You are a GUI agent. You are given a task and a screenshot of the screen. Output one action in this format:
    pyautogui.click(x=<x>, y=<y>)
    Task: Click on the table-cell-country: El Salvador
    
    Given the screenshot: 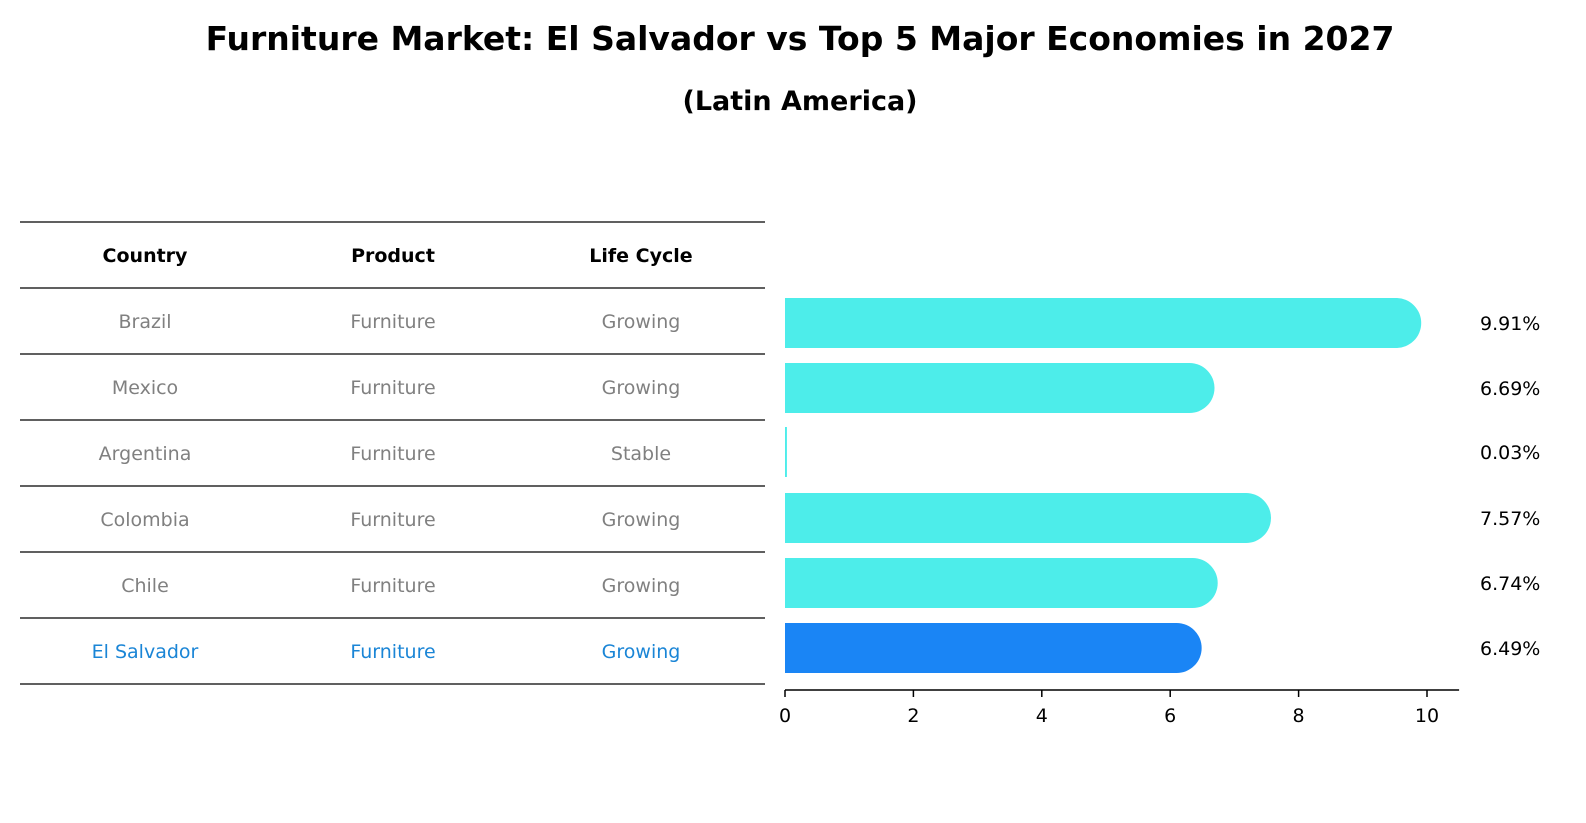 What is the action you would take?
    pyautogui.click(x=145, y=652)
    